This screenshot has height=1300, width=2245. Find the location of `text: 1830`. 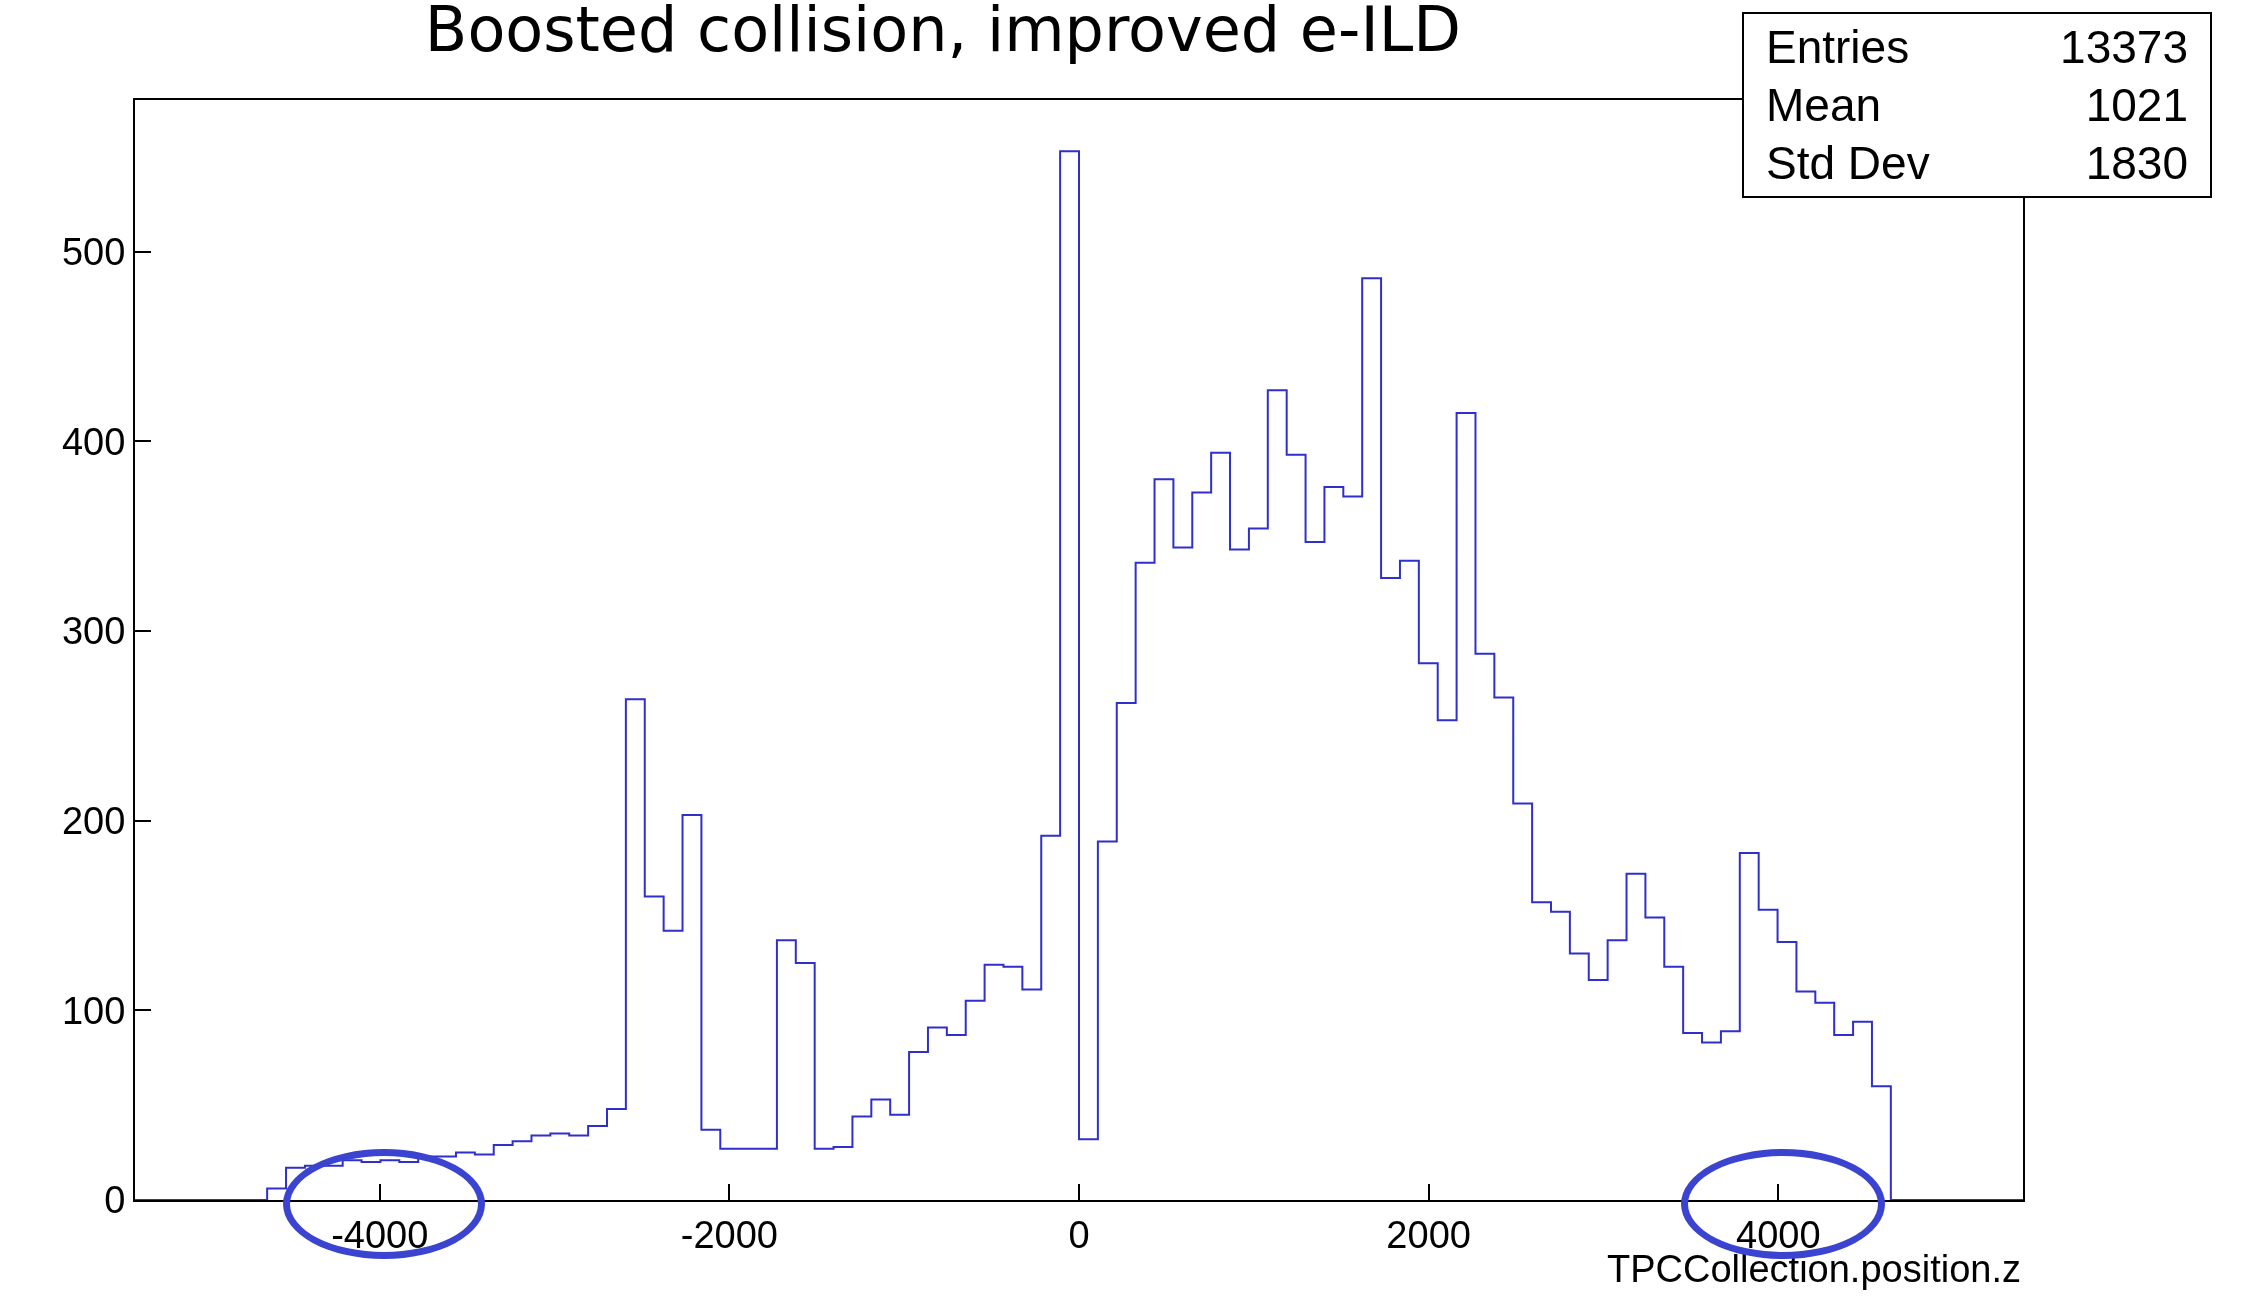

text: 1830 is located at coordinates (2136, 163).